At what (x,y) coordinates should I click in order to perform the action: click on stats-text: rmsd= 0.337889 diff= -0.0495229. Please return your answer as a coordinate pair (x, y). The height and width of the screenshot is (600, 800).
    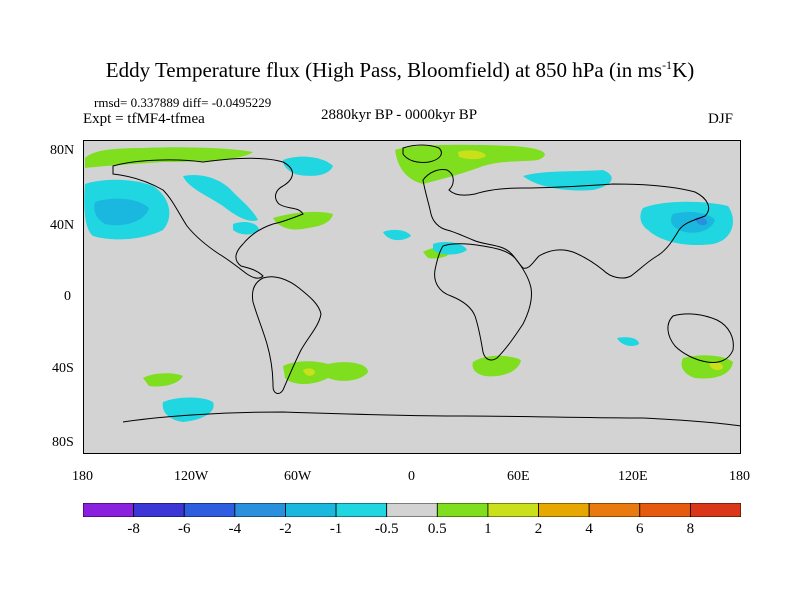
    Looking at the image, I should click on (183, 102).